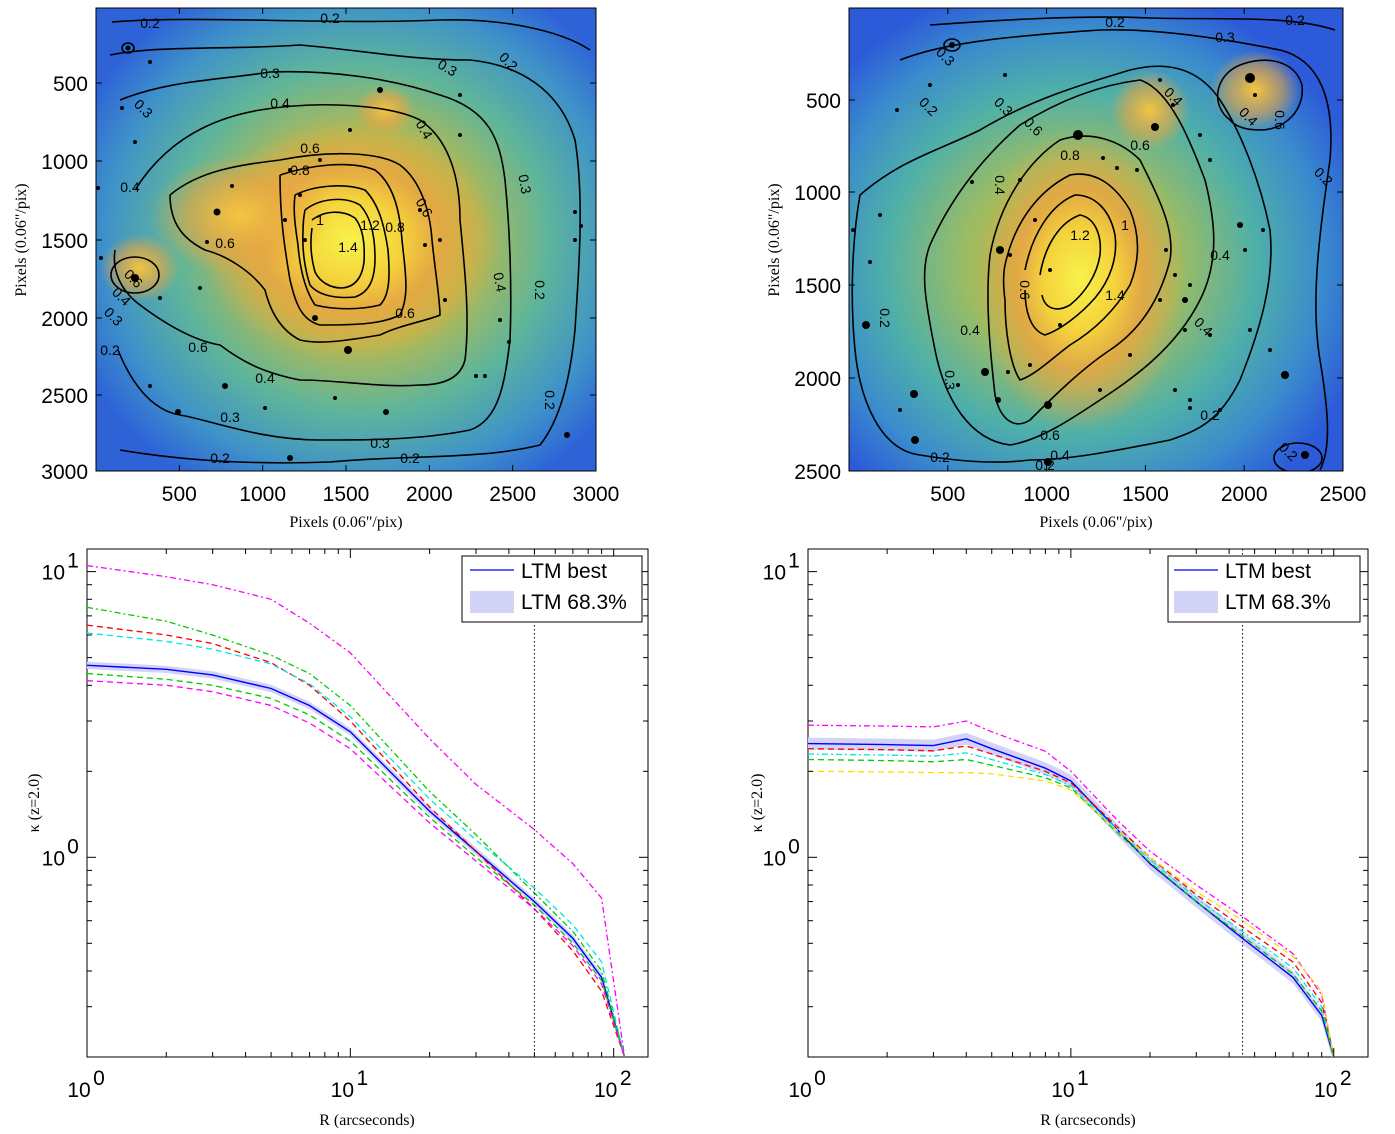 This screenshot has width=1395, height=1134. I want to click on xlabel-right-profile: R (arcseconds), so click(1088, 1120).